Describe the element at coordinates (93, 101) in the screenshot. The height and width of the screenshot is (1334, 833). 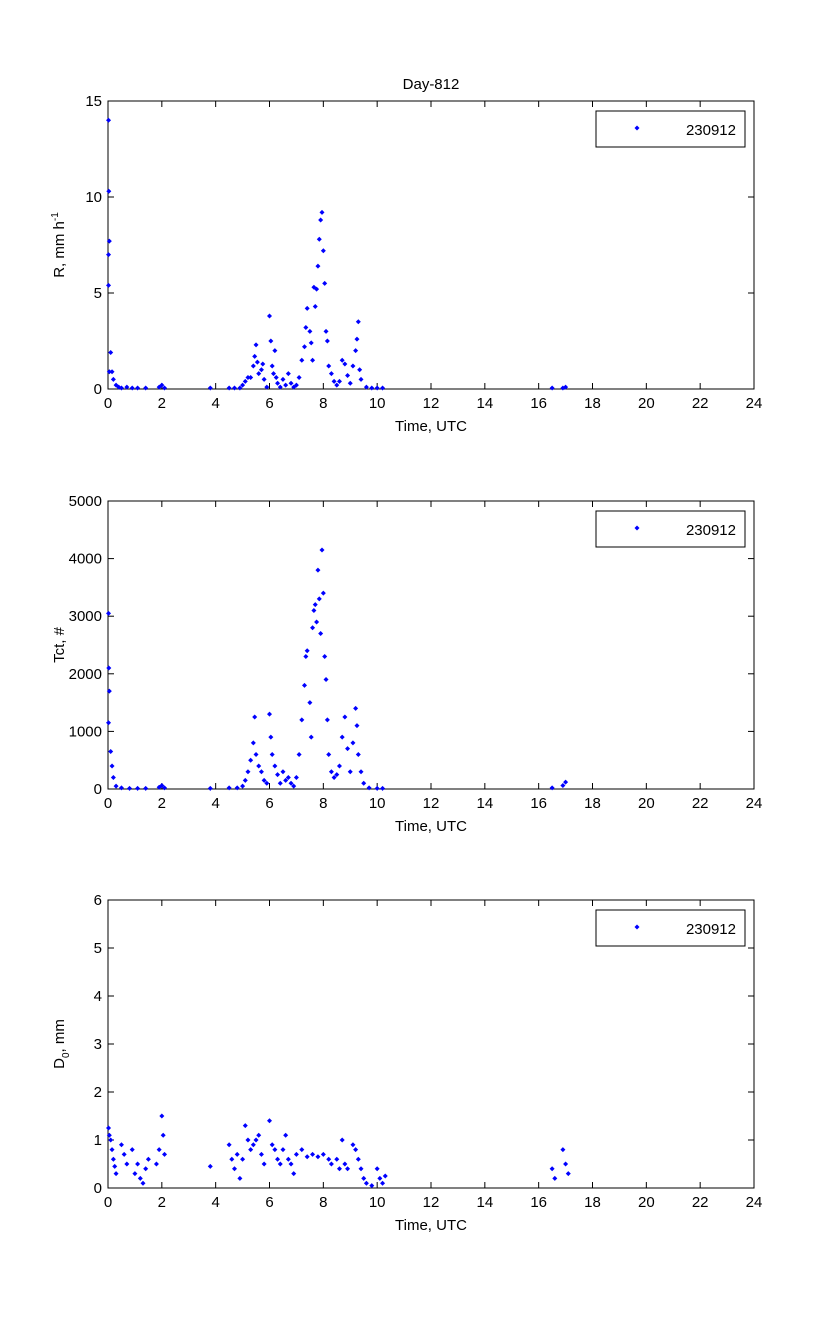
I see `y-tick-label: 15` at that location.